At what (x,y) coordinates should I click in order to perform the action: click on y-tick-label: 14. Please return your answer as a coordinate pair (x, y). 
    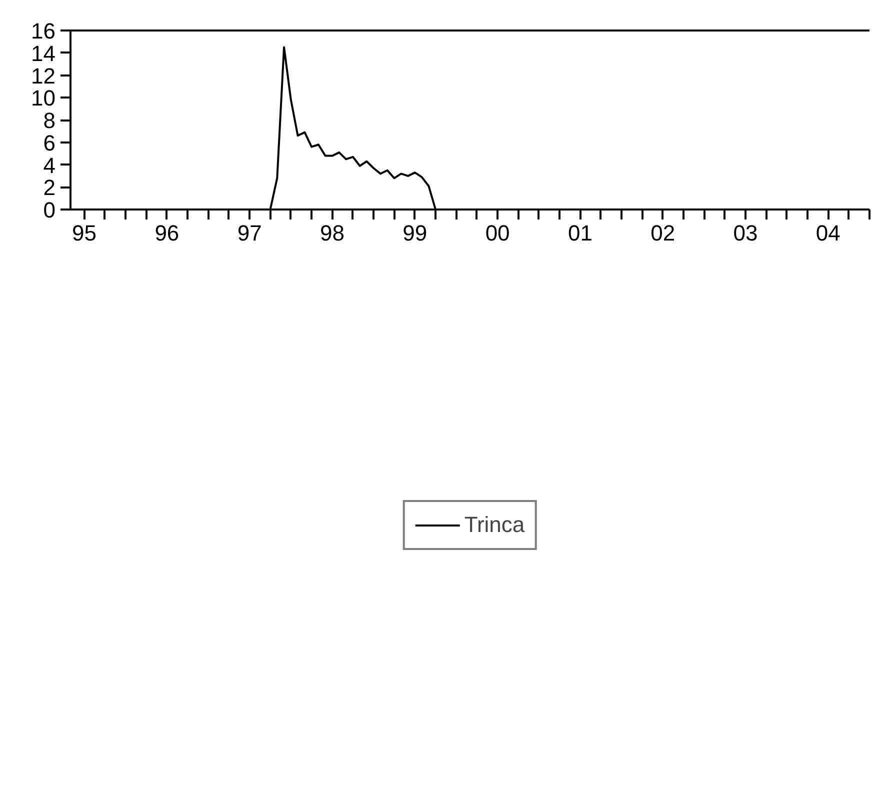
    Looking at the image, I should click on (43, 53).